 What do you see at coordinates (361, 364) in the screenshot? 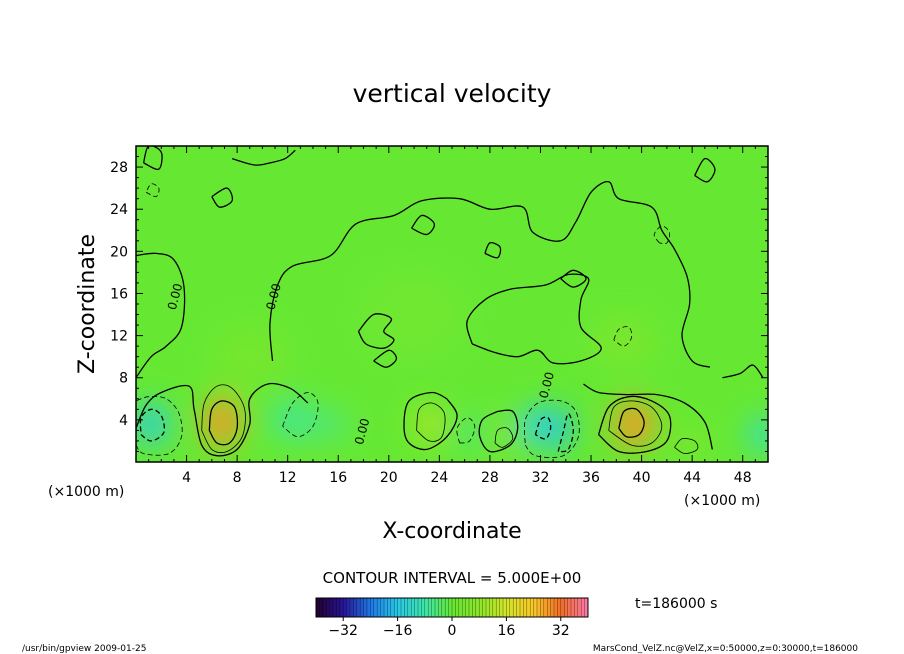
I see `contour-labels: 0.00 0.00 0.00 0.00` at bounding box center [361, 364].